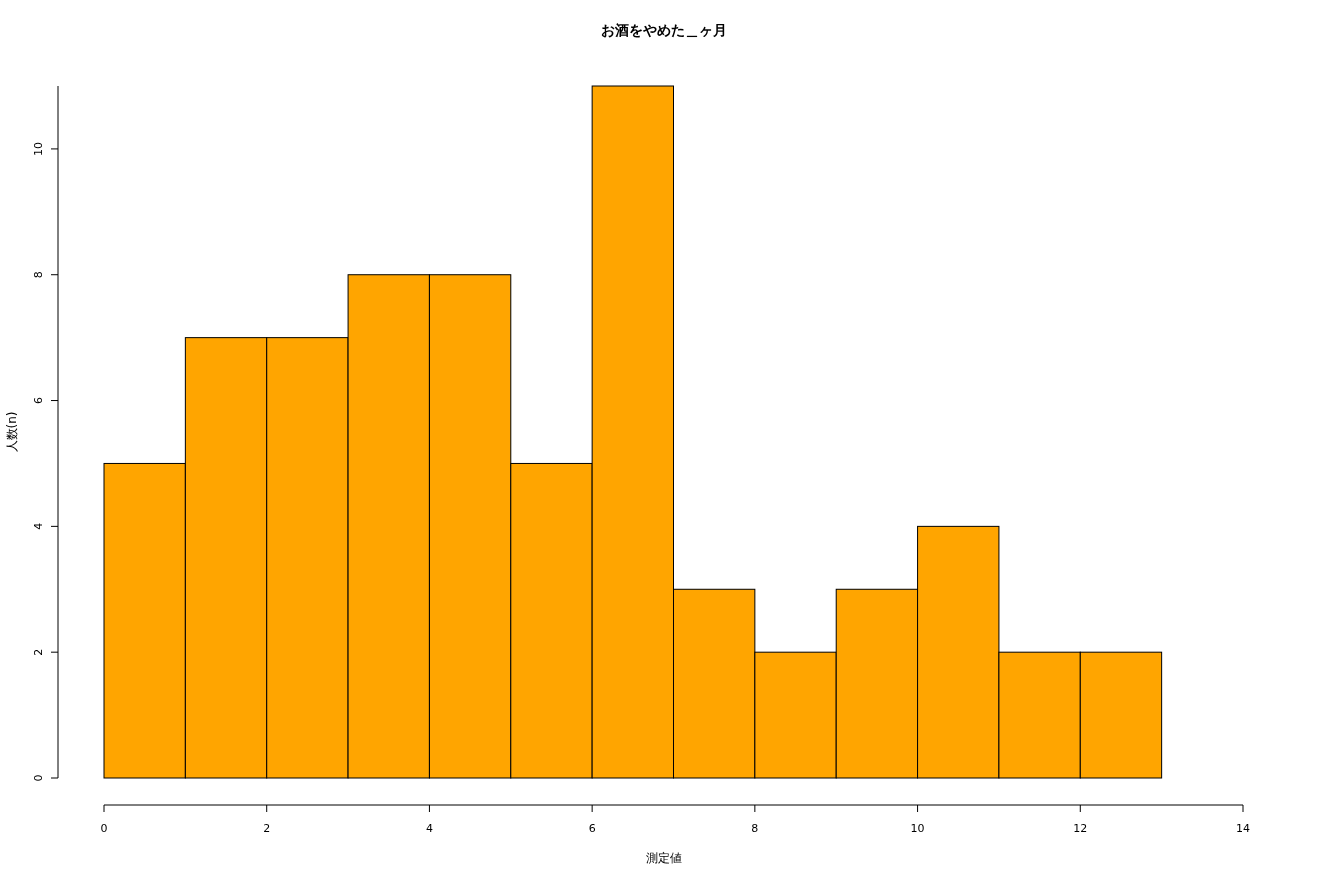 The image size is (1320, 880). What do you see at coordinates (917, 828) in the screenshot?
I see `x-tick-label: 10` at bounding box center [917, 828].